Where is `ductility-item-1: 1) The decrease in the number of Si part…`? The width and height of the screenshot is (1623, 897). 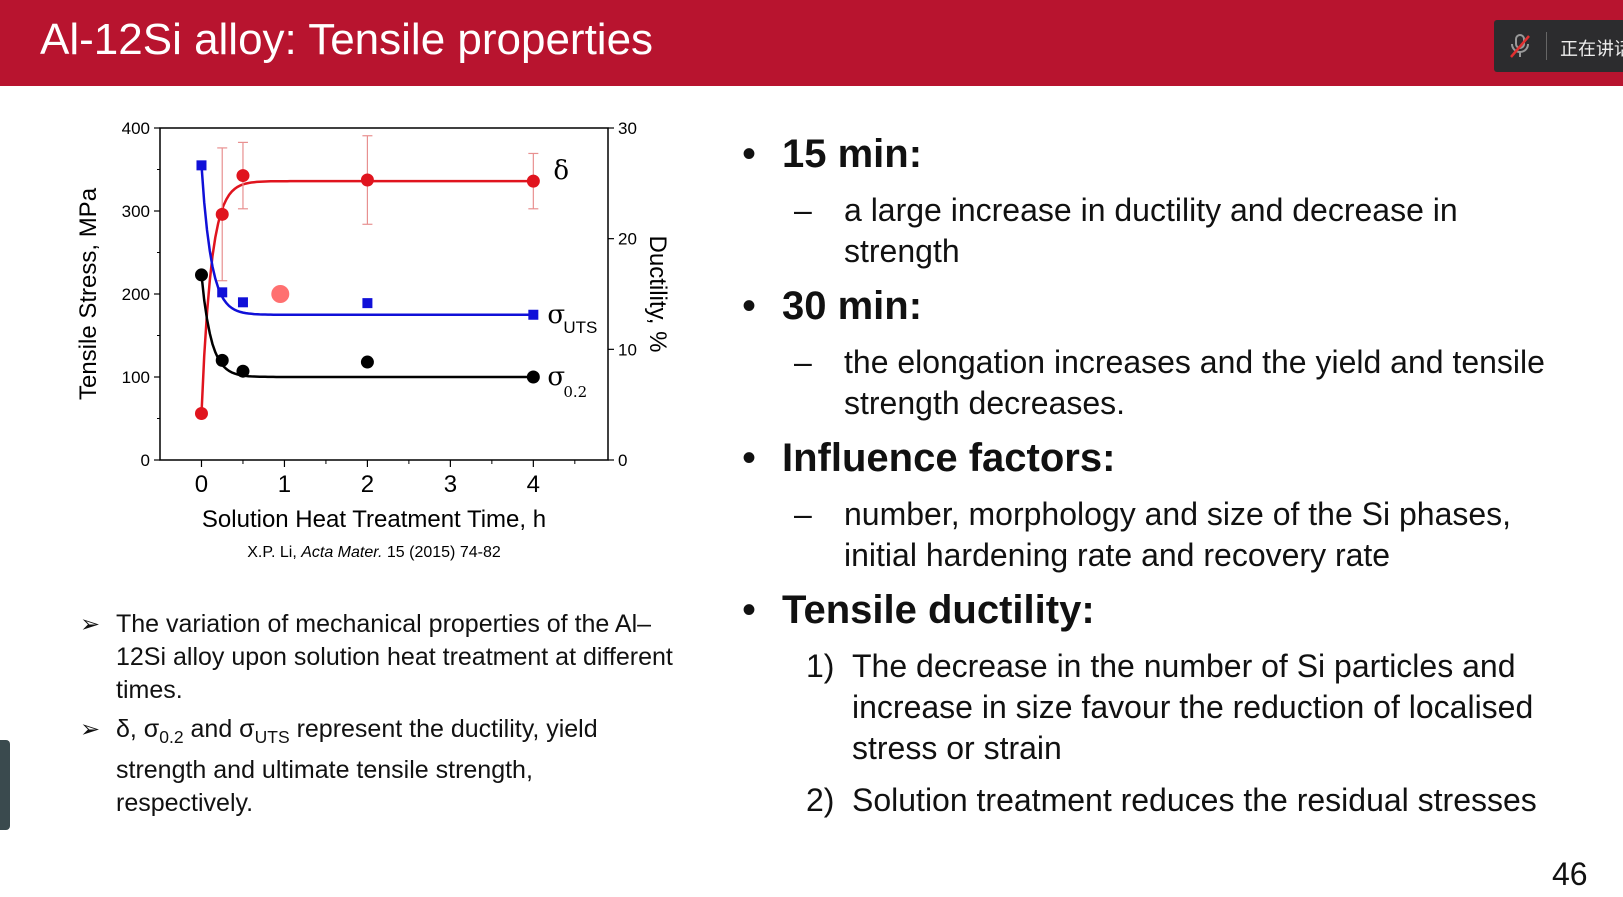 ductility-item-1: 1) The decrease in the number of Si part… is located at coordinates (1194, 707).